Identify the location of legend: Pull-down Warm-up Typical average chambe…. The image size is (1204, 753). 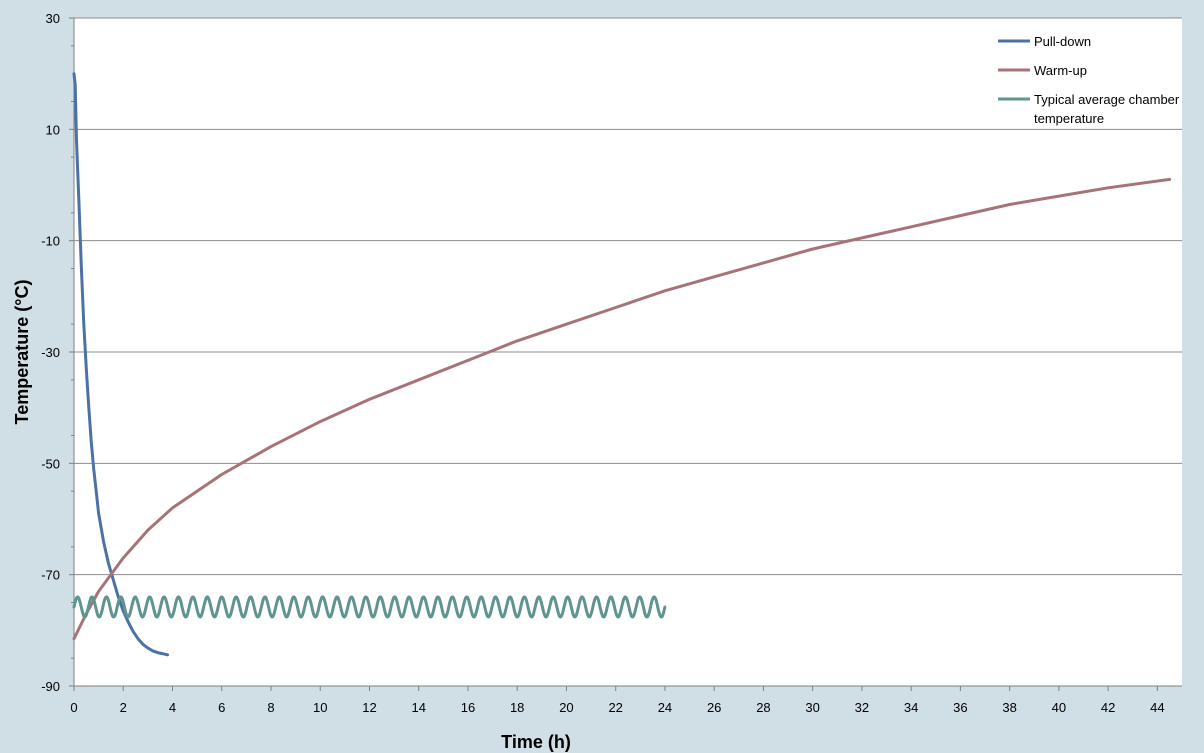
(1089, 80).